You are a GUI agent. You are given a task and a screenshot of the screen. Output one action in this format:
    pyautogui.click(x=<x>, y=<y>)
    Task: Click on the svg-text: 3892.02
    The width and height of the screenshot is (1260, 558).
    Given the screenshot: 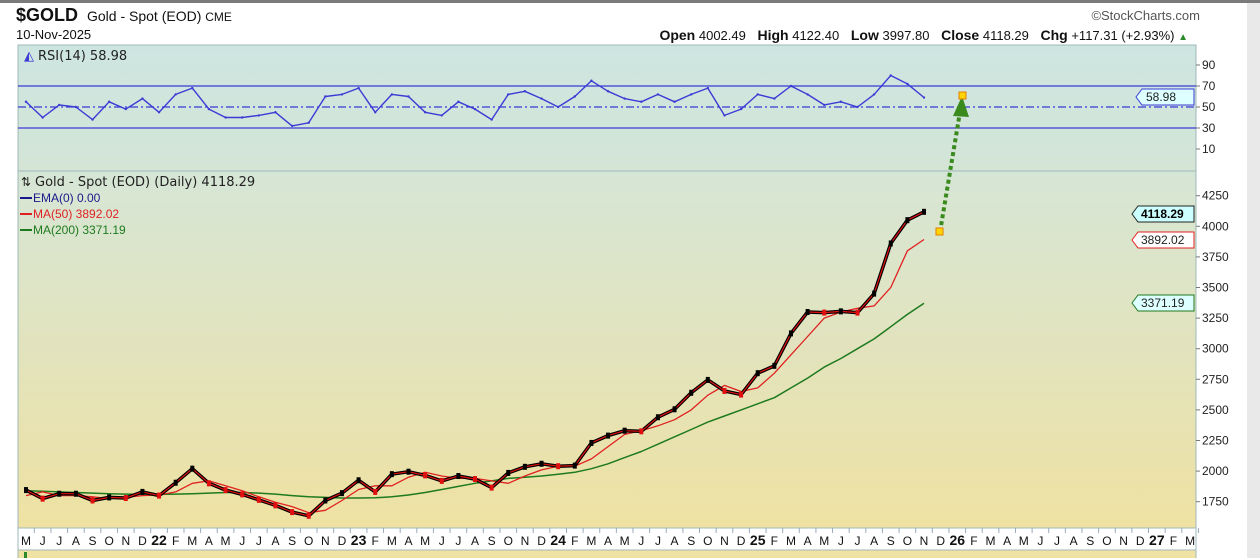 What is the action you would take?
    pyautogui.click(x=1163, y=240)
    